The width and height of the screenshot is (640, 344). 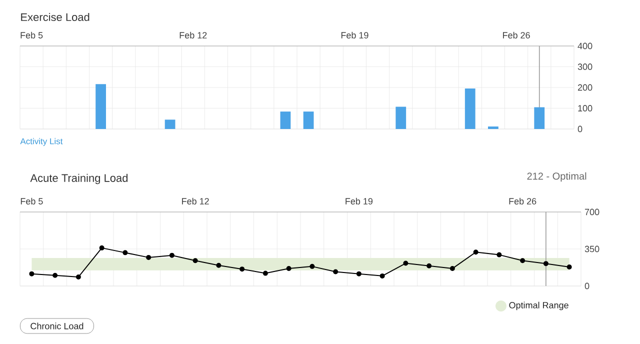 What do you see at coordinates (538, 306) in the screenshot?
I see `legend-label: Optimal Range` at bounding box center [538, 306].